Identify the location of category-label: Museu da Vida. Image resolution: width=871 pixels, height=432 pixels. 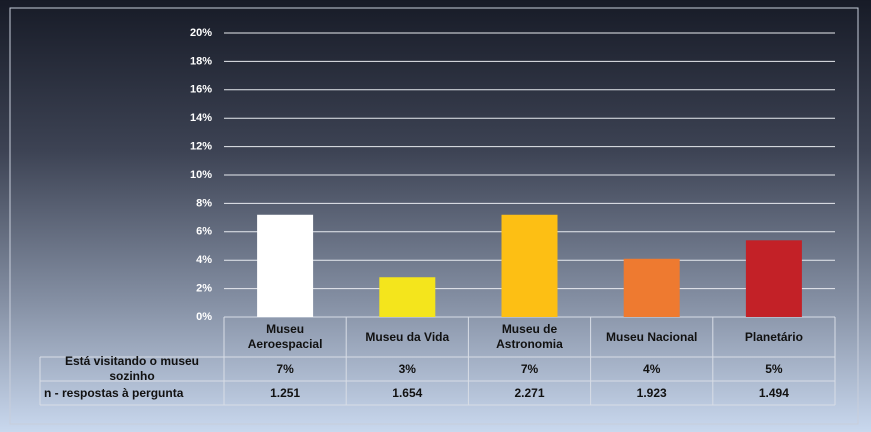
(407, 336).